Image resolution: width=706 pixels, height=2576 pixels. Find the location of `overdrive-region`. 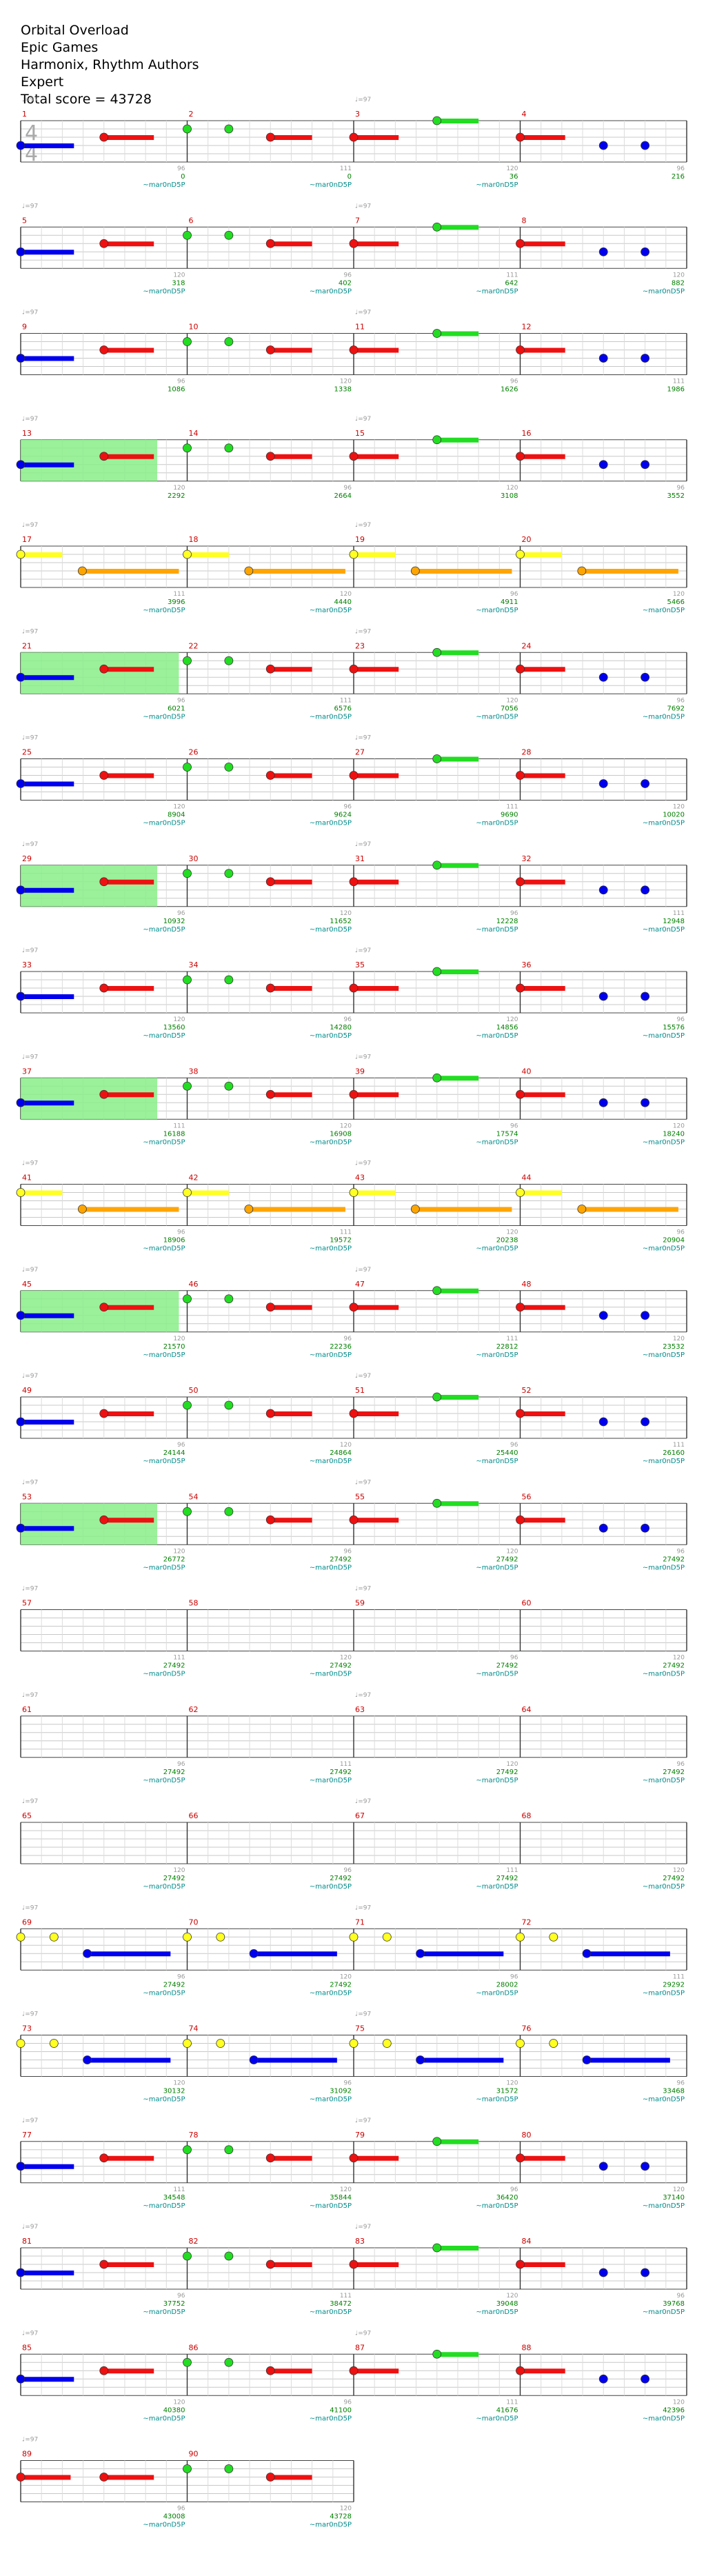

overdrive-region is located at coordinates (100, 673).